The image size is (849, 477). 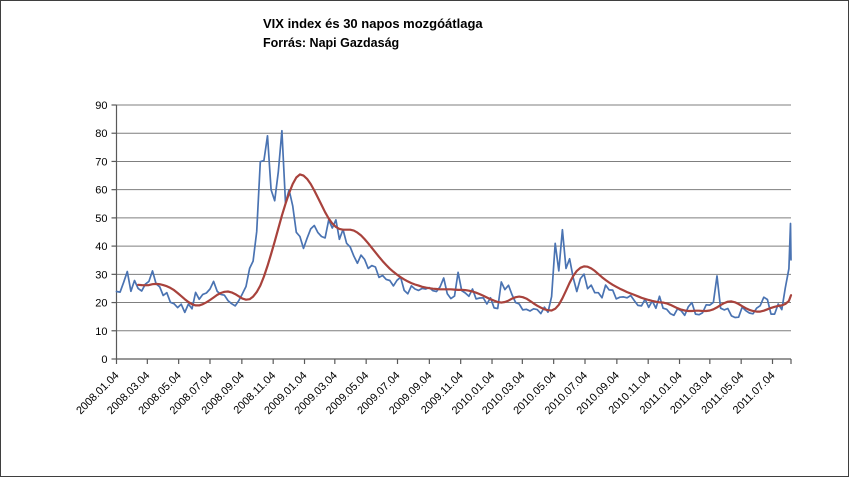 What do you see at coordinates (101, 275) in the screenshot?
I see `y-tick-label: 30` at bounding box center [101, 275].